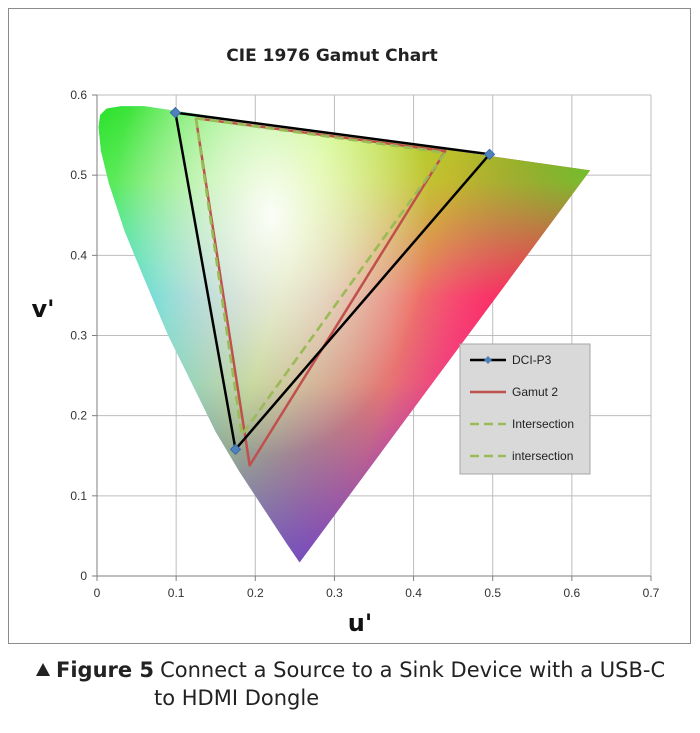  I want to click on figure-label: Figure 5, so click(105, 670).